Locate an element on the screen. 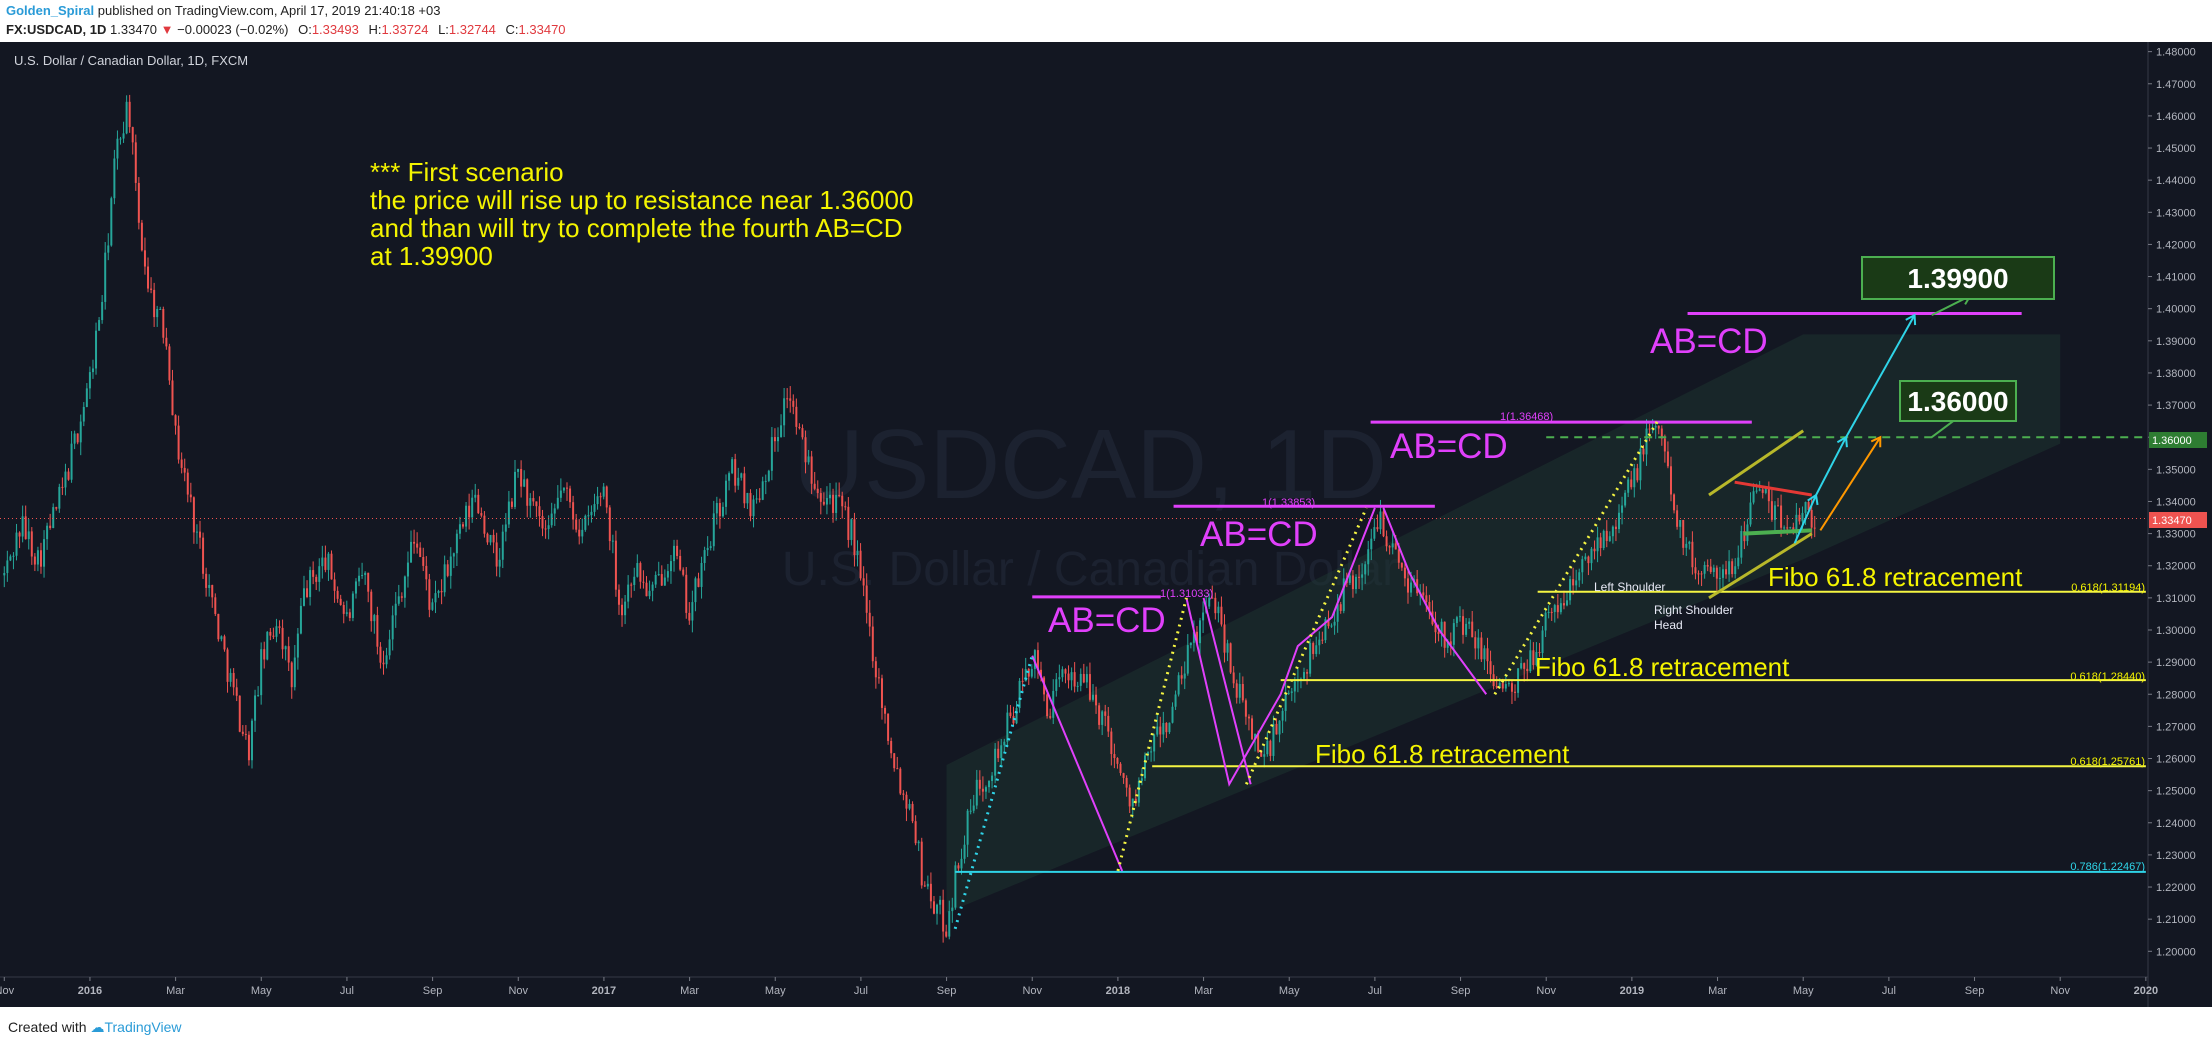 The image size is (2212, 1044). time-tick-label: Mar is located at coordinates (1203, 991).